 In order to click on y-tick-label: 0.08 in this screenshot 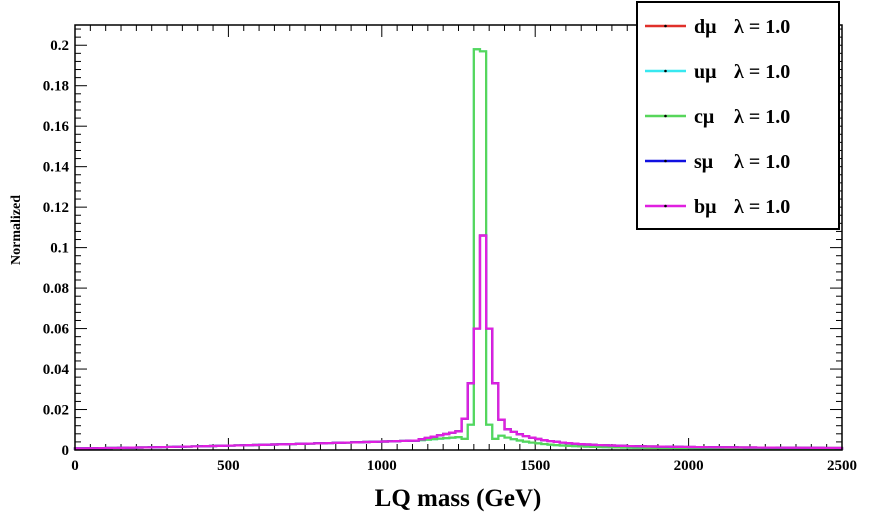, I will do `click(56, 289)`.